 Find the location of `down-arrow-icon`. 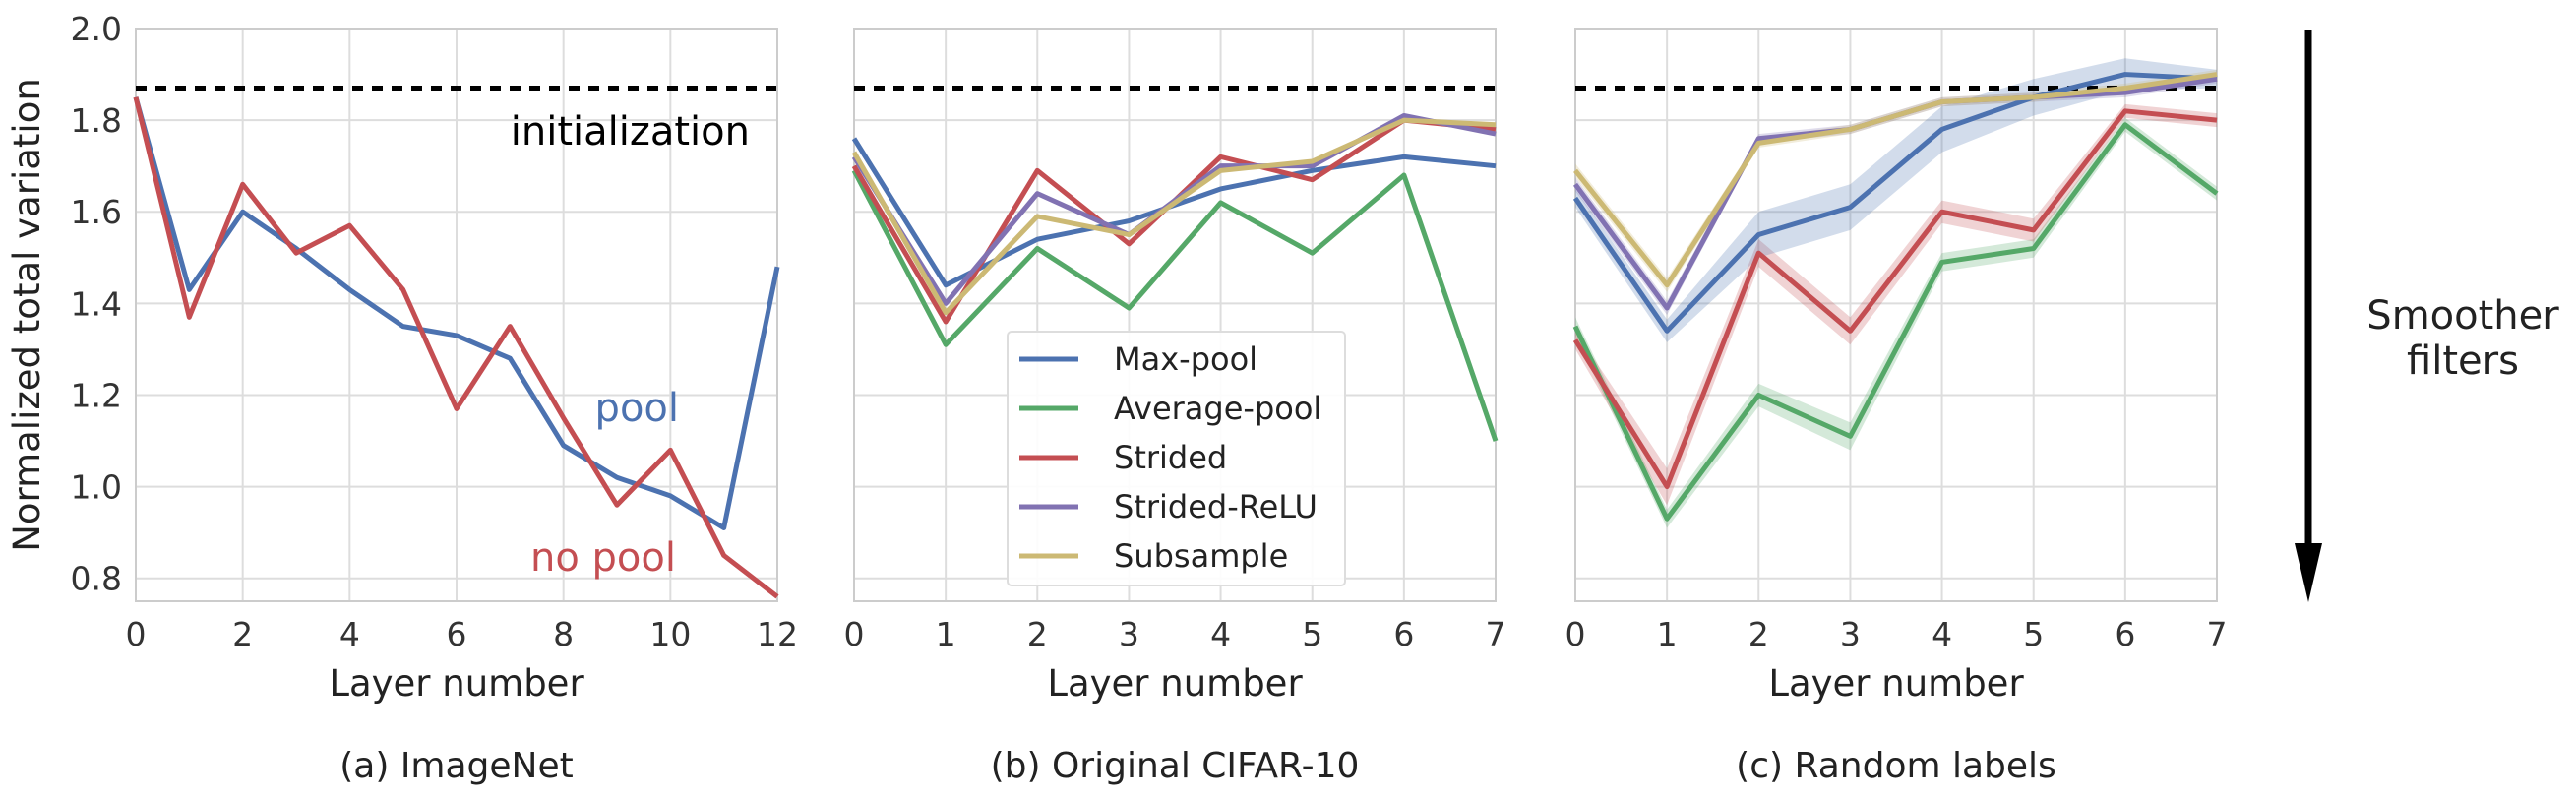

down-arrow-icon is located at coordinates (2308, 572).